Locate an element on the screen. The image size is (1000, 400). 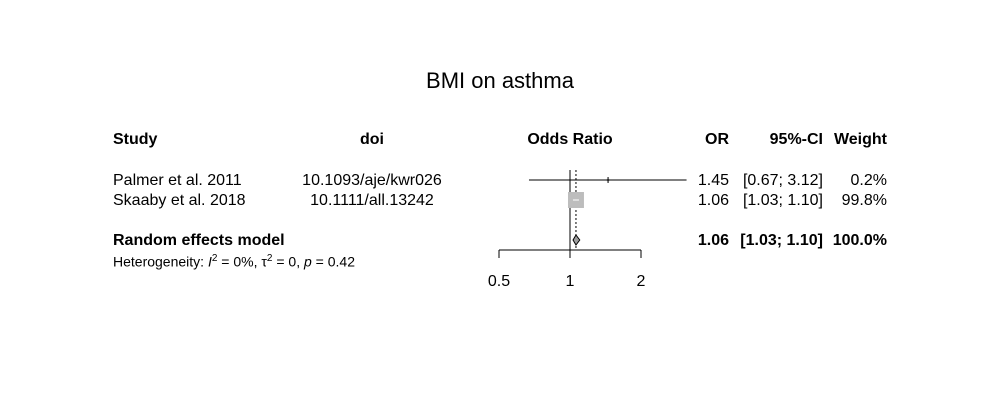
study-doi: 10.1111/all.13242 is located at coordinates (372, 200).